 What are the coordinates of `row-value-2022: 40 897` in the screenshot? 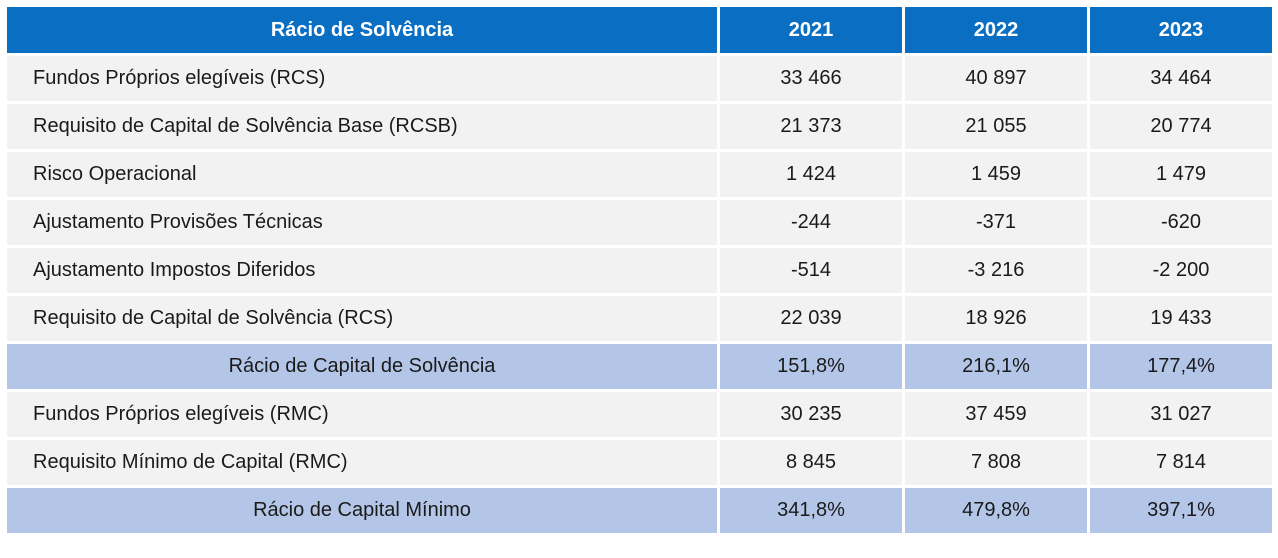 It's located at (996, 78).